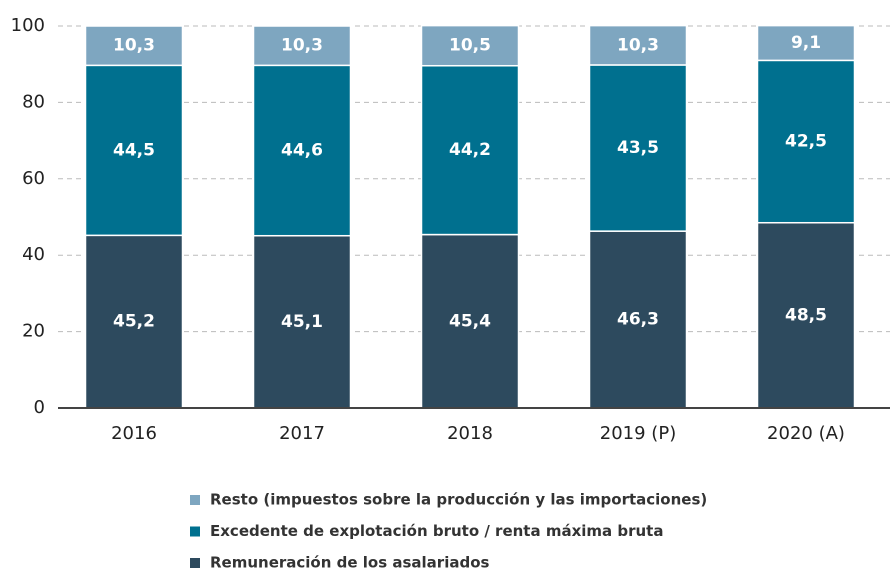 The image size is (890, 576). I want to click on value-label: 42,5, so click(806, 142).